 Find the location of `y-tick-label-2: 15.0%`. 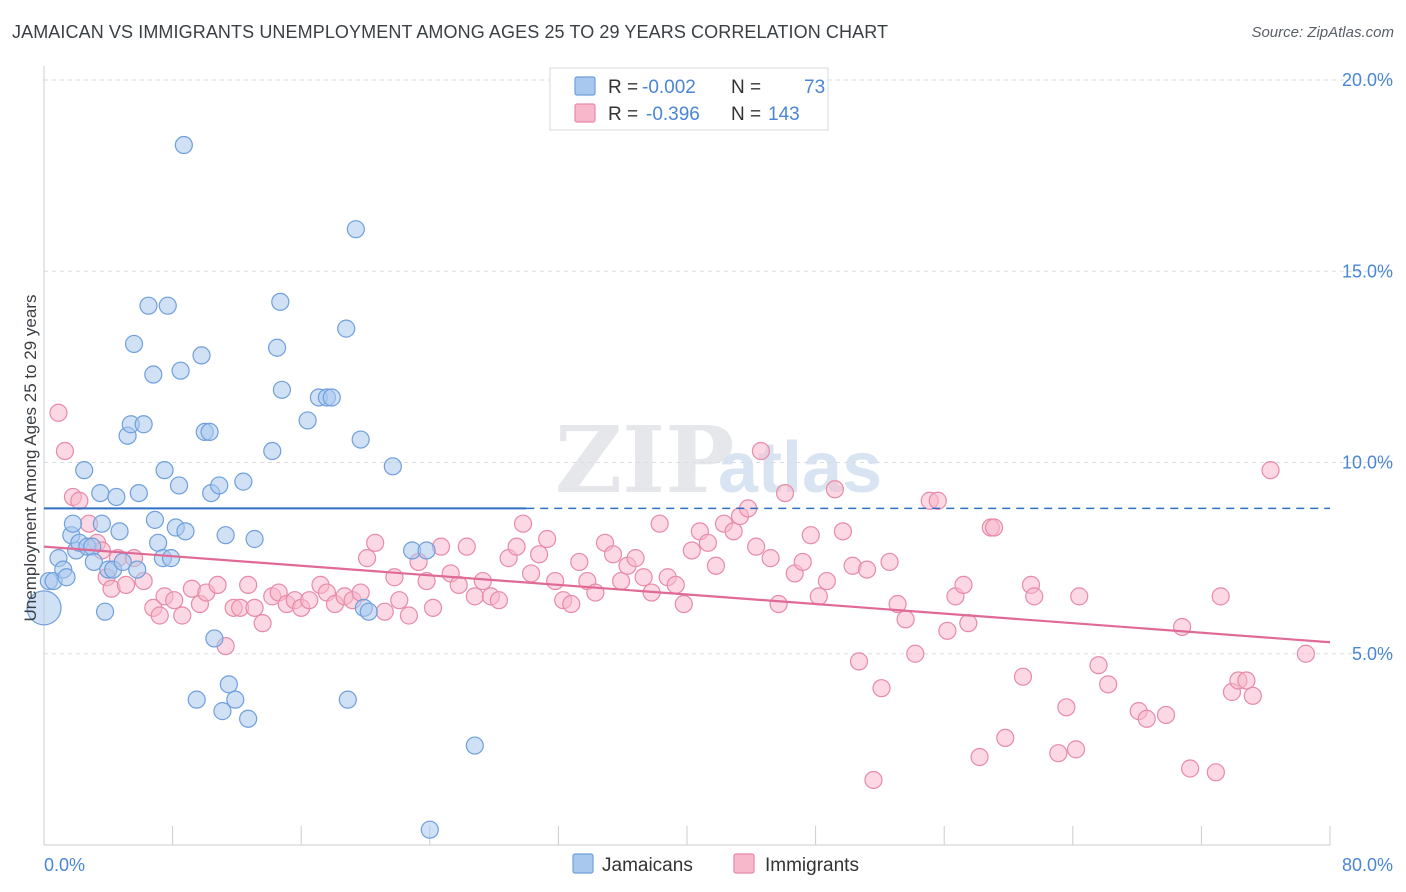

y-tick-label-2: 15.0% is located at coordinates (1367, 271).